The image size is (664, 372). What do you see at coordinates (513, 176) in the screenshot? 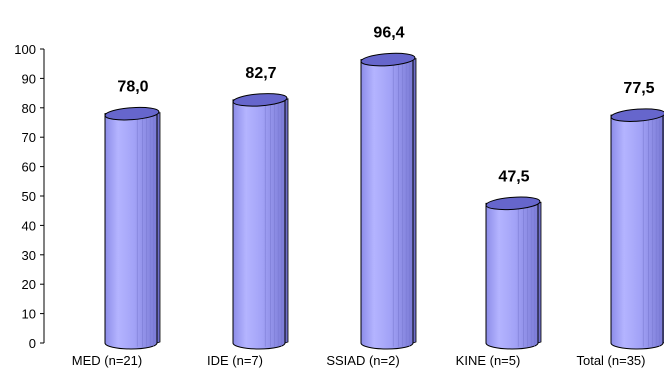
I see `data-label: 47,5` at bounding box center [513, 176].